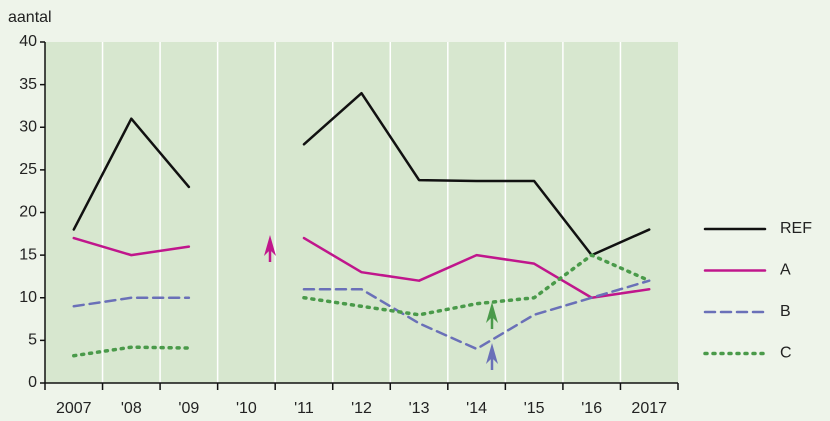 The width and height of the screenshot is (830, 421). Describe the element at coordinates (28, 84) in the screenshot. I see `y-tick-label: 35` at that location.